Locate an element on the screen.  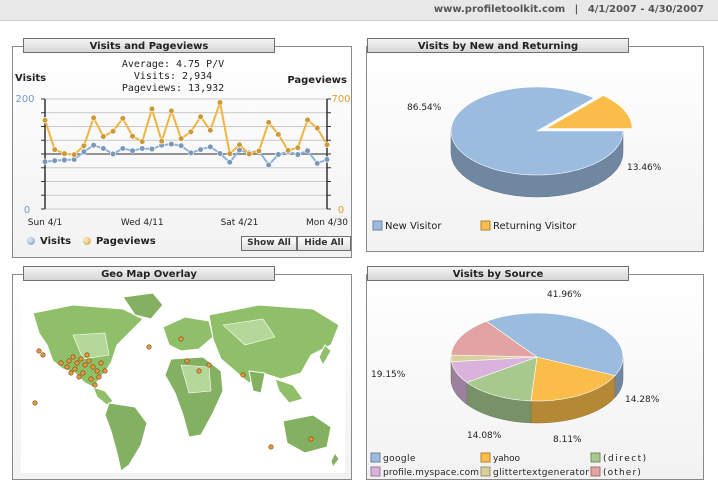
map-region-usa-region is located at coordinates (91, 346).